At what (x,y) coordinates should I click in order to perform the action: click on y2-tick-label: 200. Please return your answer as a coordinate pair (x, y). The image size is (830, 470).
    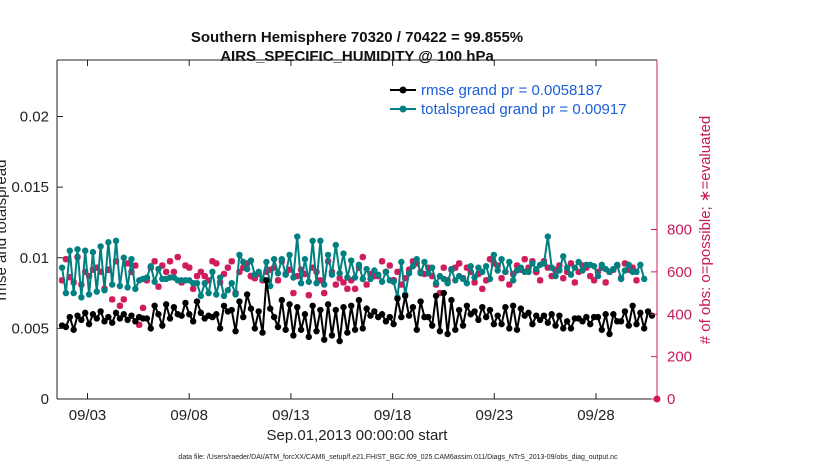
    Looking at the image, I should click on (679, 357).